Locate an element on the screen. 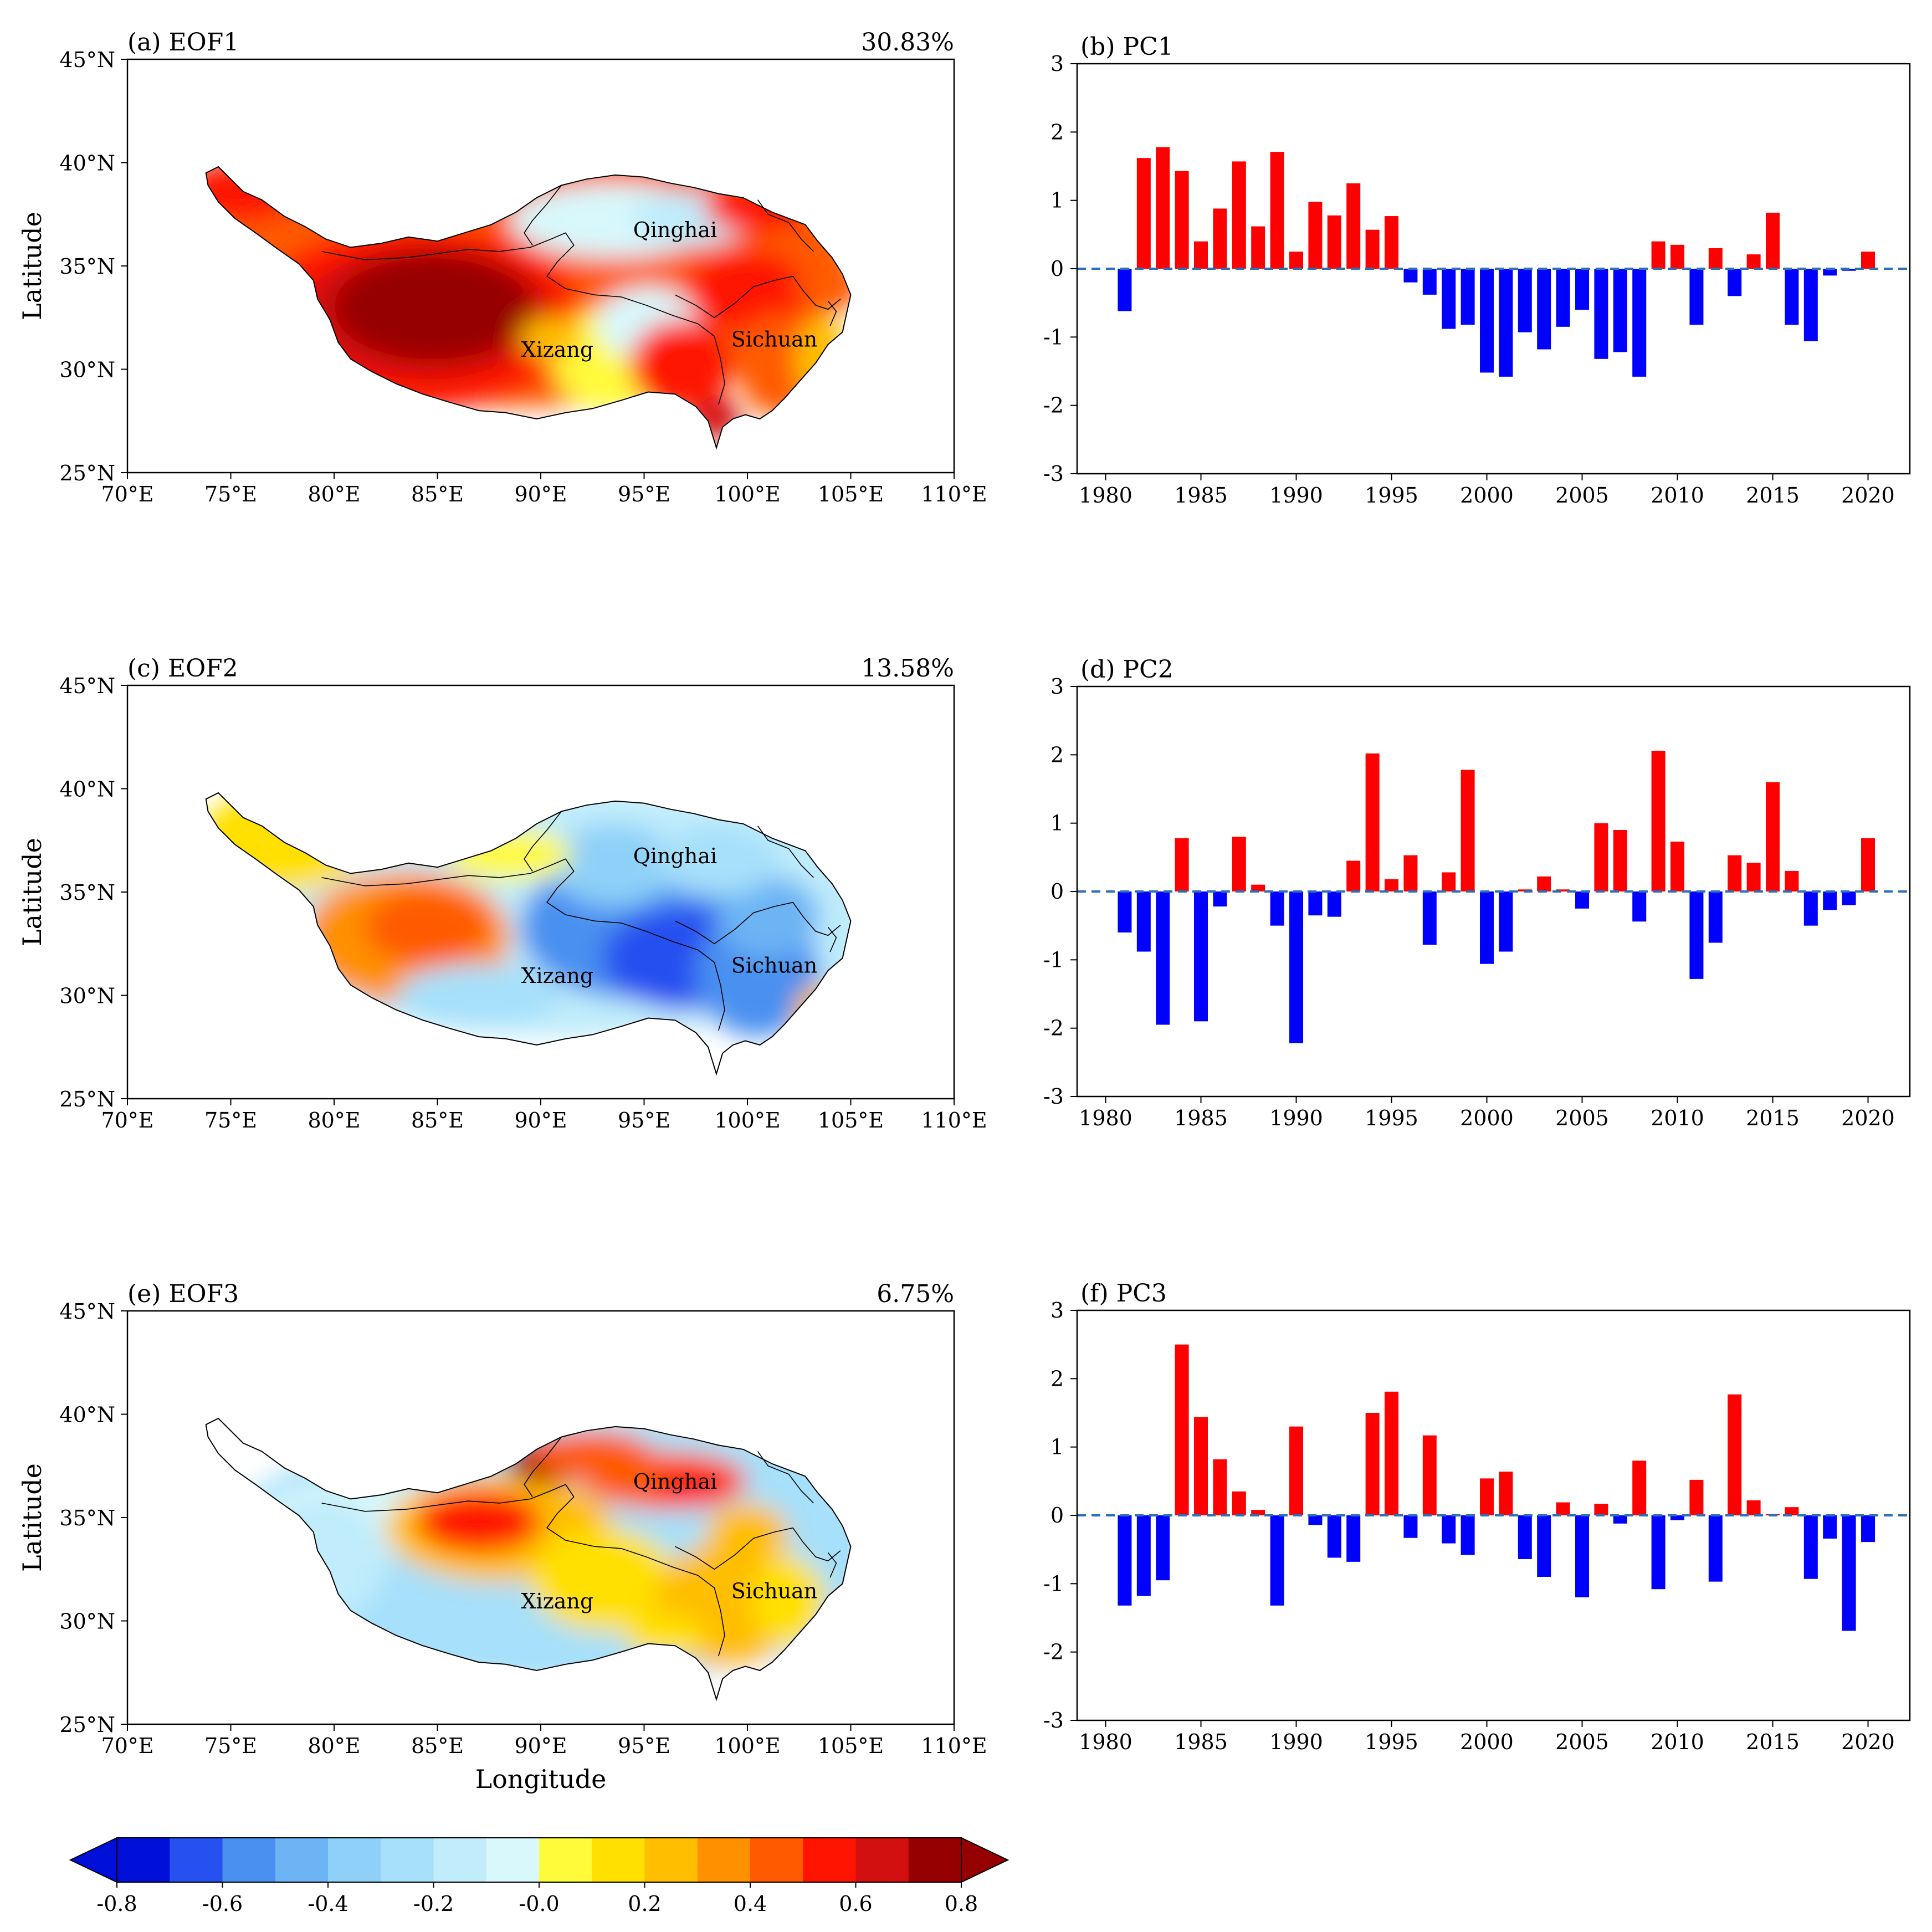  pc-bar-1993 is located at coordinates (1353, 875).